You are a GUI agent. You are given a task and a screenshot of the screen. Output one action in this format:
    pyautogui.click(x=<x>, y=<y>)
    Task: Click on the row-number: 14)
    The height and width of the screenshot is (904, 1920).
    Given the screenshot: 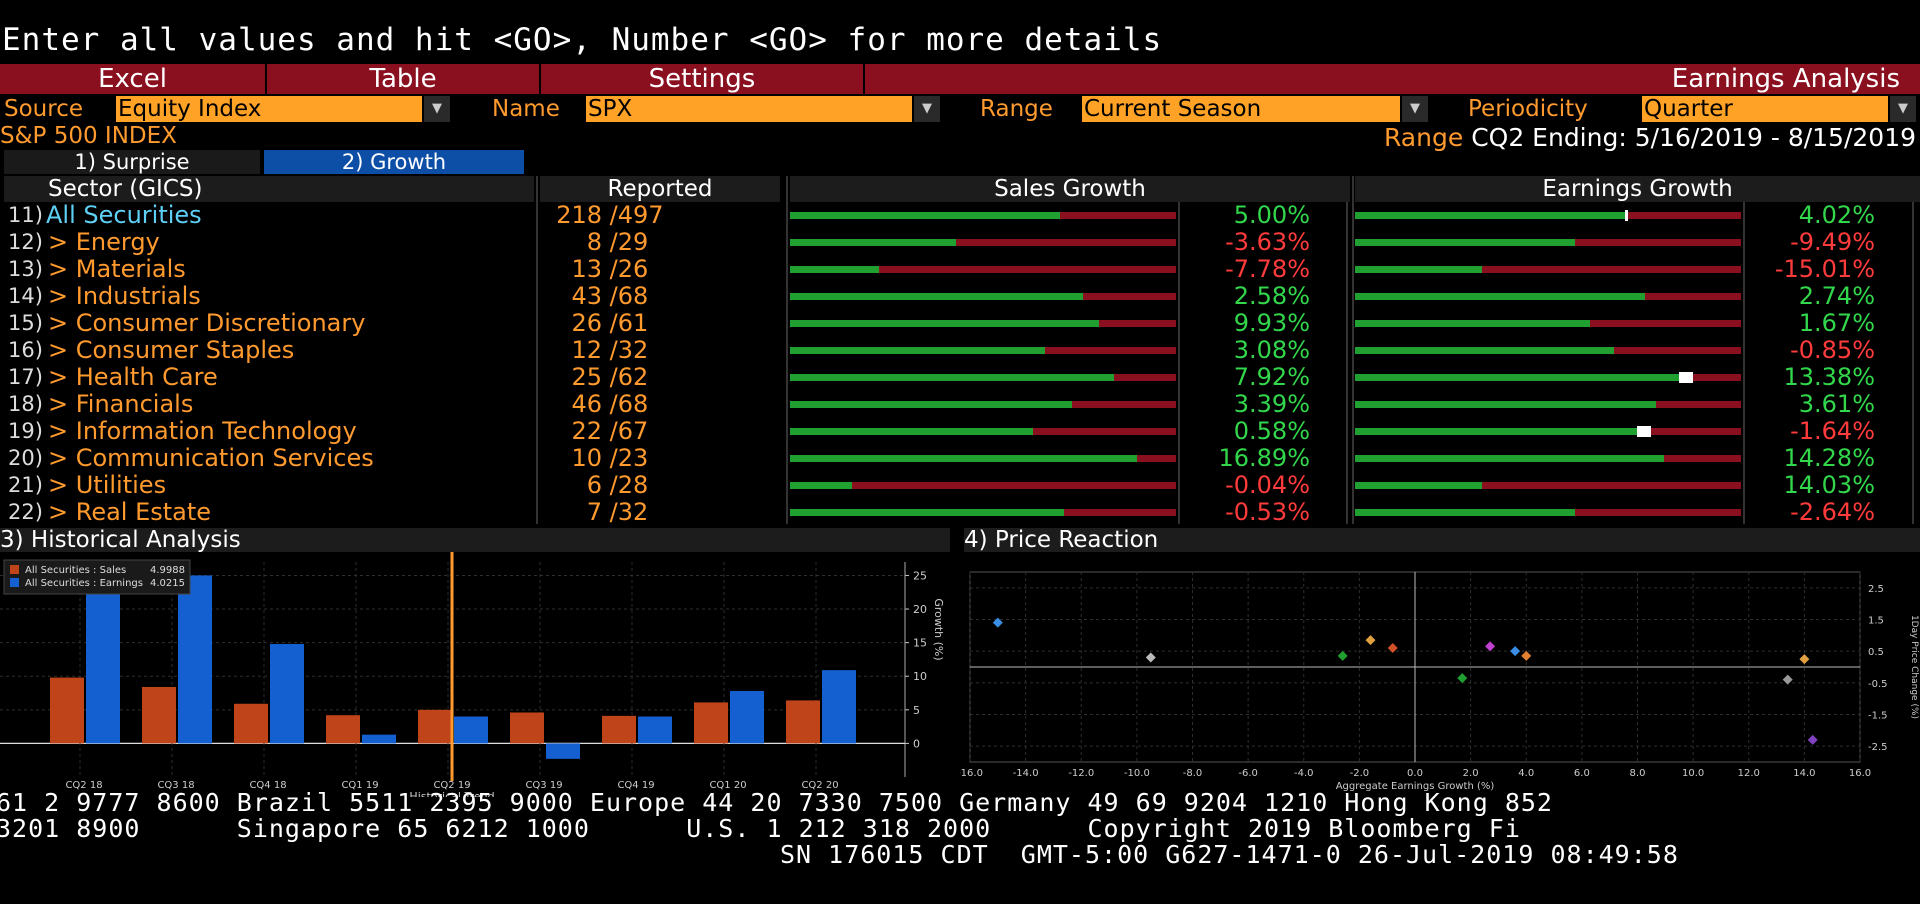 What is the action you would take?
    pyautogui.click(x=25, y=296)
    